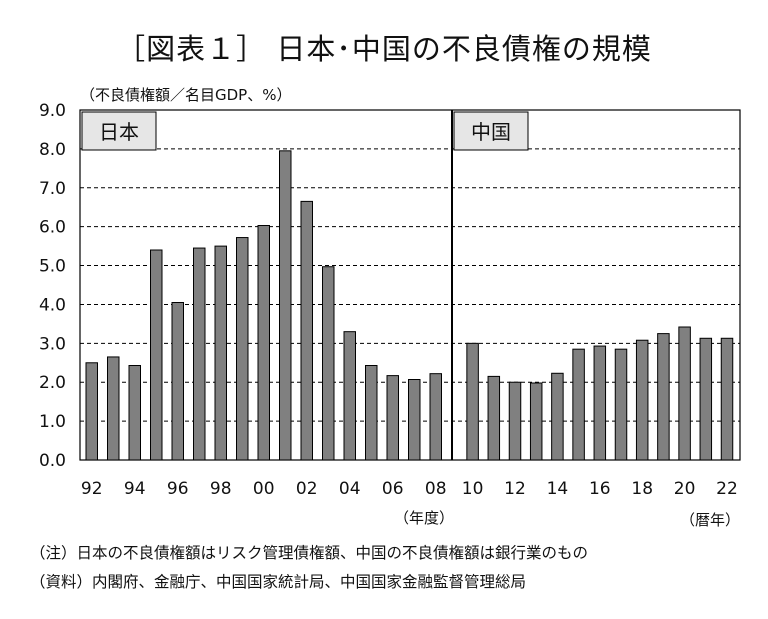 This screenshot has height=619, width=768. I want to click on x-tick-label: 10, so click(473, 489).